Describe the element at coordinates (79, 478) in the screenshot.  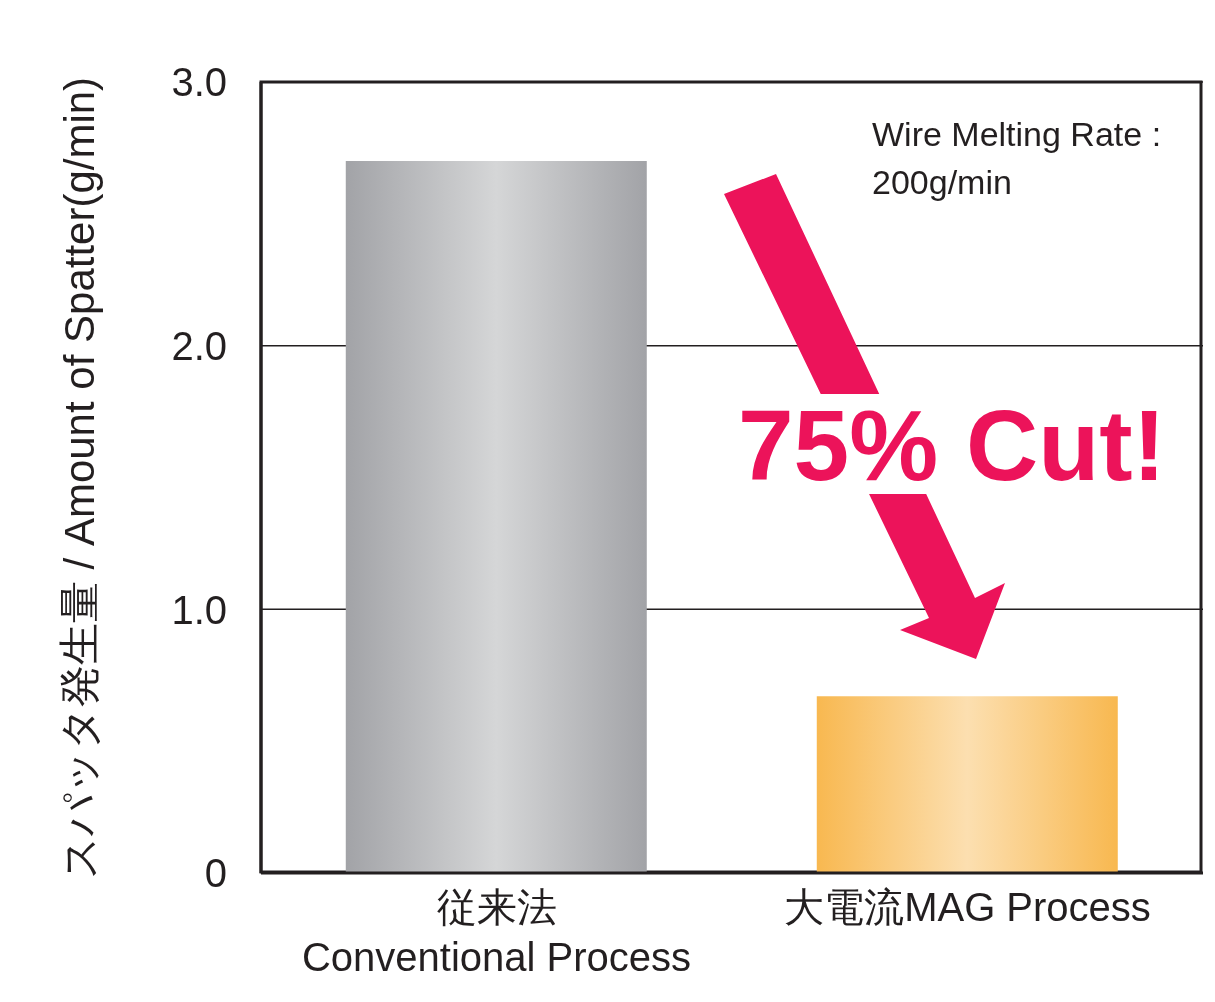
I see `y-axis-title: スパッタ発生量 / Amount of Spatter(g/min)` at that location.